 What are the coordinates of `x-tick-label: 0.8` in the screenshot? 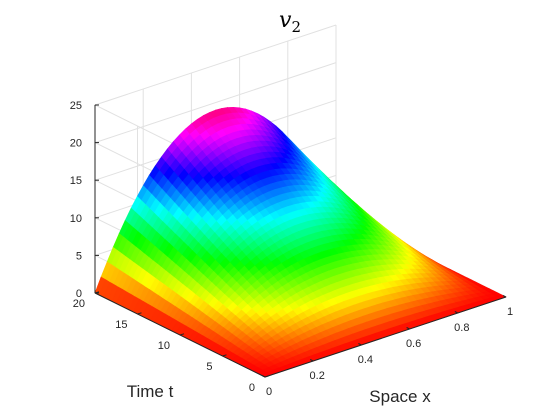 It's located at (461, 328).